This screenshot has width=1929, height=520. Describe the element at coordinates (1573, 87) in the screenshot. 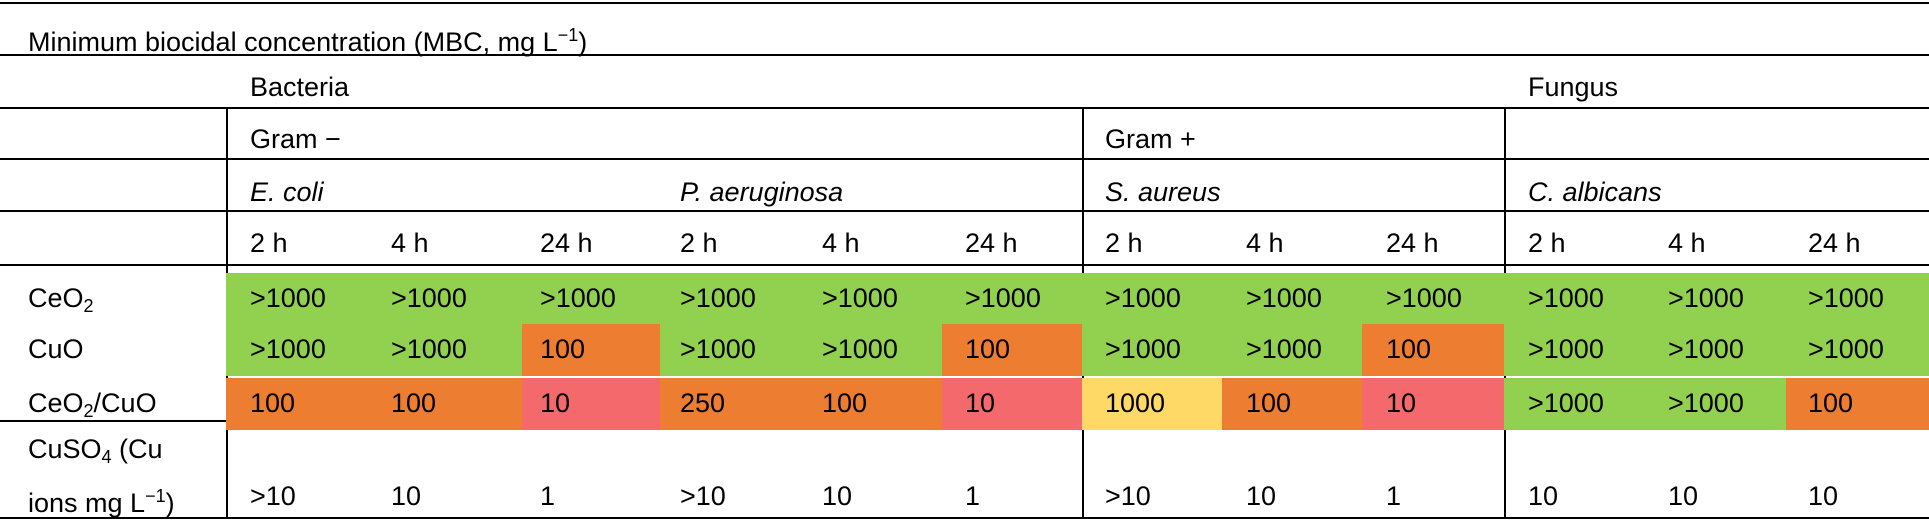

I see `group-fungus: Fungus` at that location.